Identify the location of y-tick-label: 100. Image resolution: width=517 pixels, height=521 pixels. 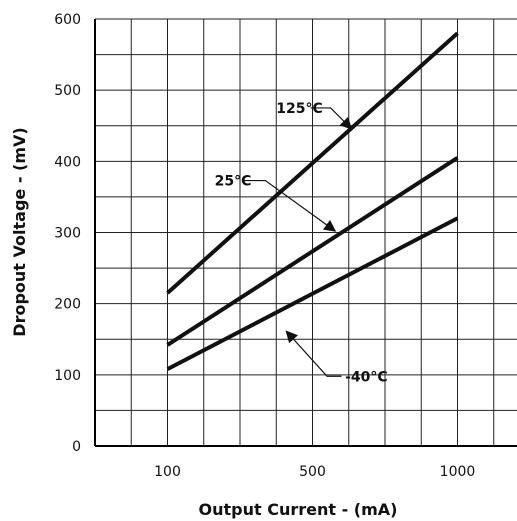
(67, 376).